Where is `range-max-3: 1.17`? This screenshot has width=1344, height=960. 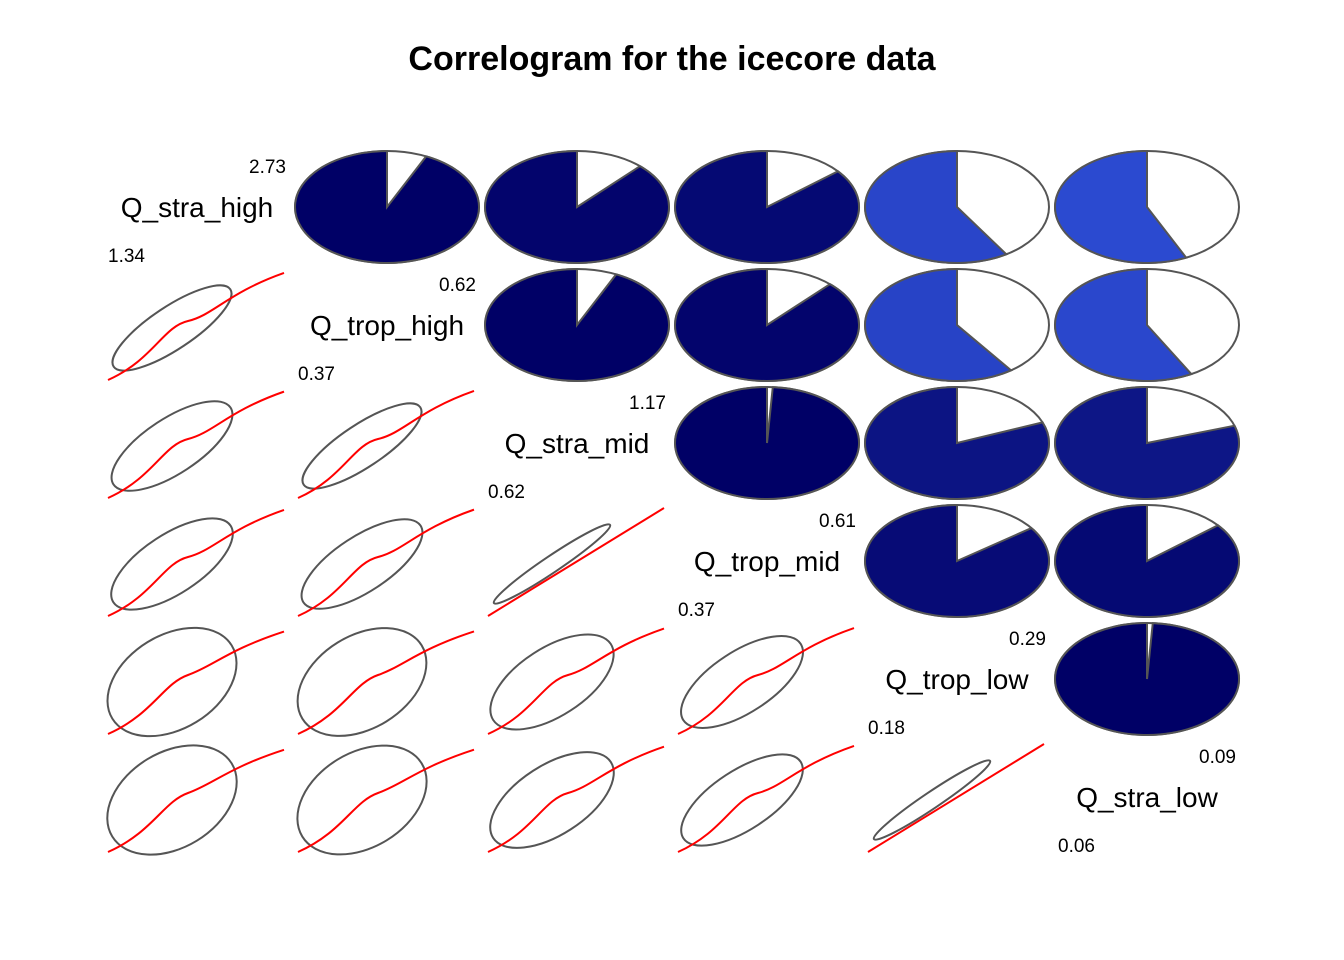
range-max-3: 1.17 is located at coordinates (647, 403).